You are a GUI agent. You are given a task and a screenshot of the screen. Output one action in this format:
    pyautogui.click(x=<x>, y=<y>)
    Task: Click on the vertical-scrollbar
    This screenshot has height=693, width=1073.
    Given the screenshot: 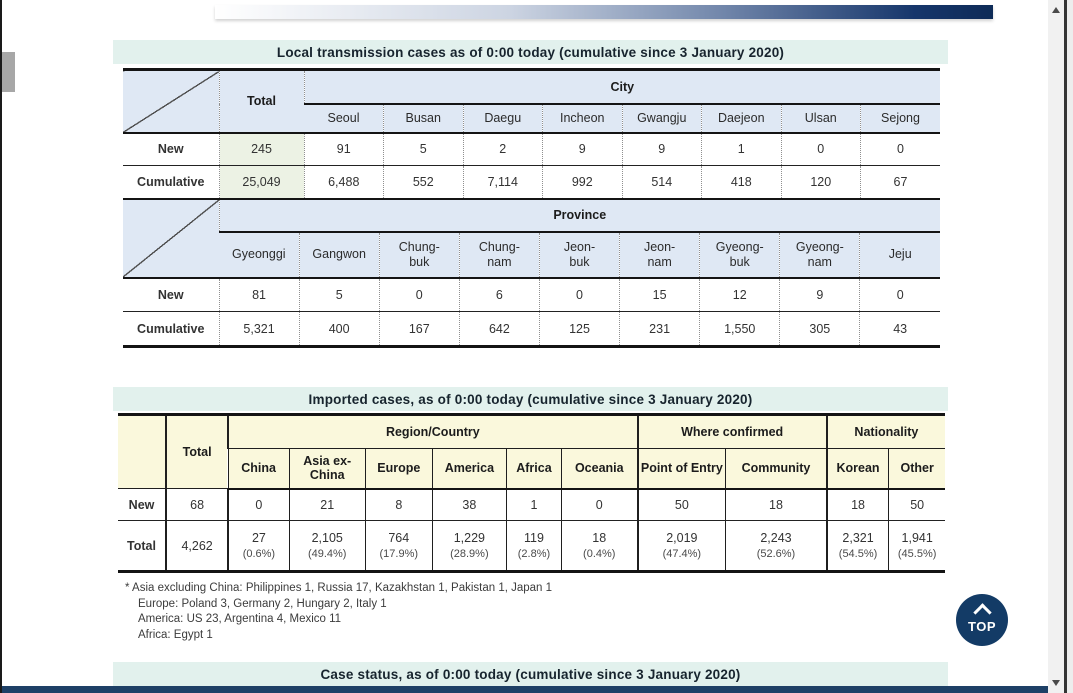 What is the action you would take?
    pyautogui.click(x=1056, y=346)
    